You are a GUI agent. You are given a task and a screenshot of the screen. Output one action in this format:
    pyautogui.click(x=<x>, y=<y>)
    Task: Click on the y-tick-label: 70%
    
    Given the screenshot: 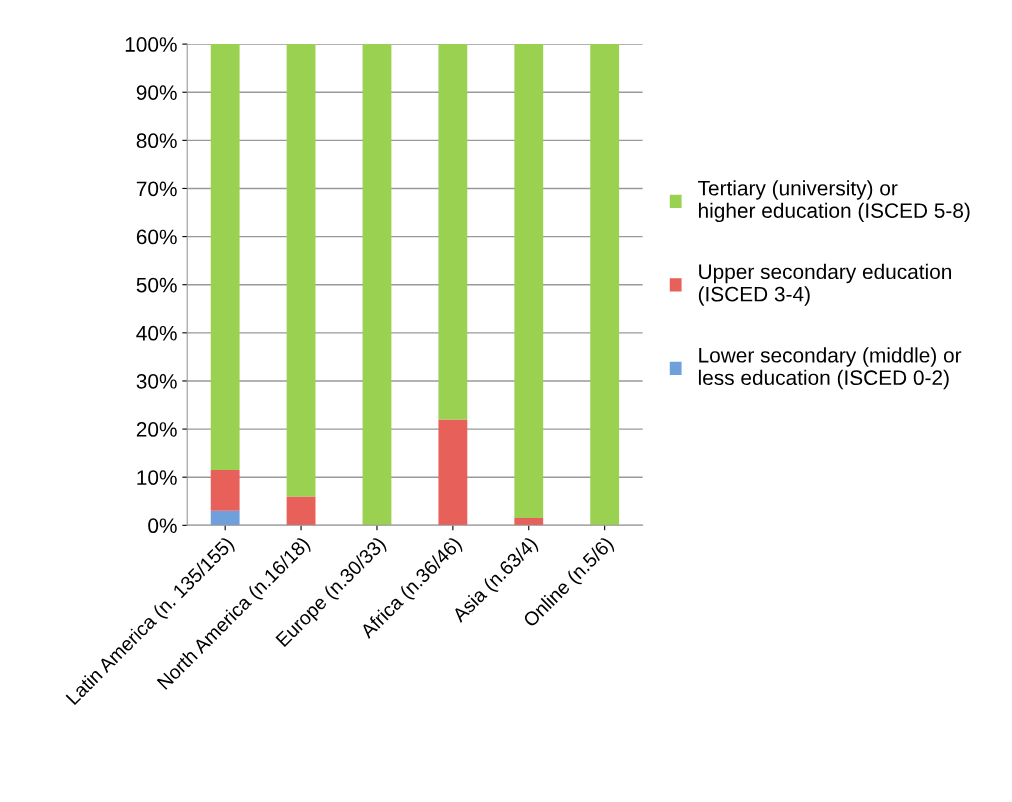 What is the action you would take?
    pyautogui.click(x=156, y=189)
    